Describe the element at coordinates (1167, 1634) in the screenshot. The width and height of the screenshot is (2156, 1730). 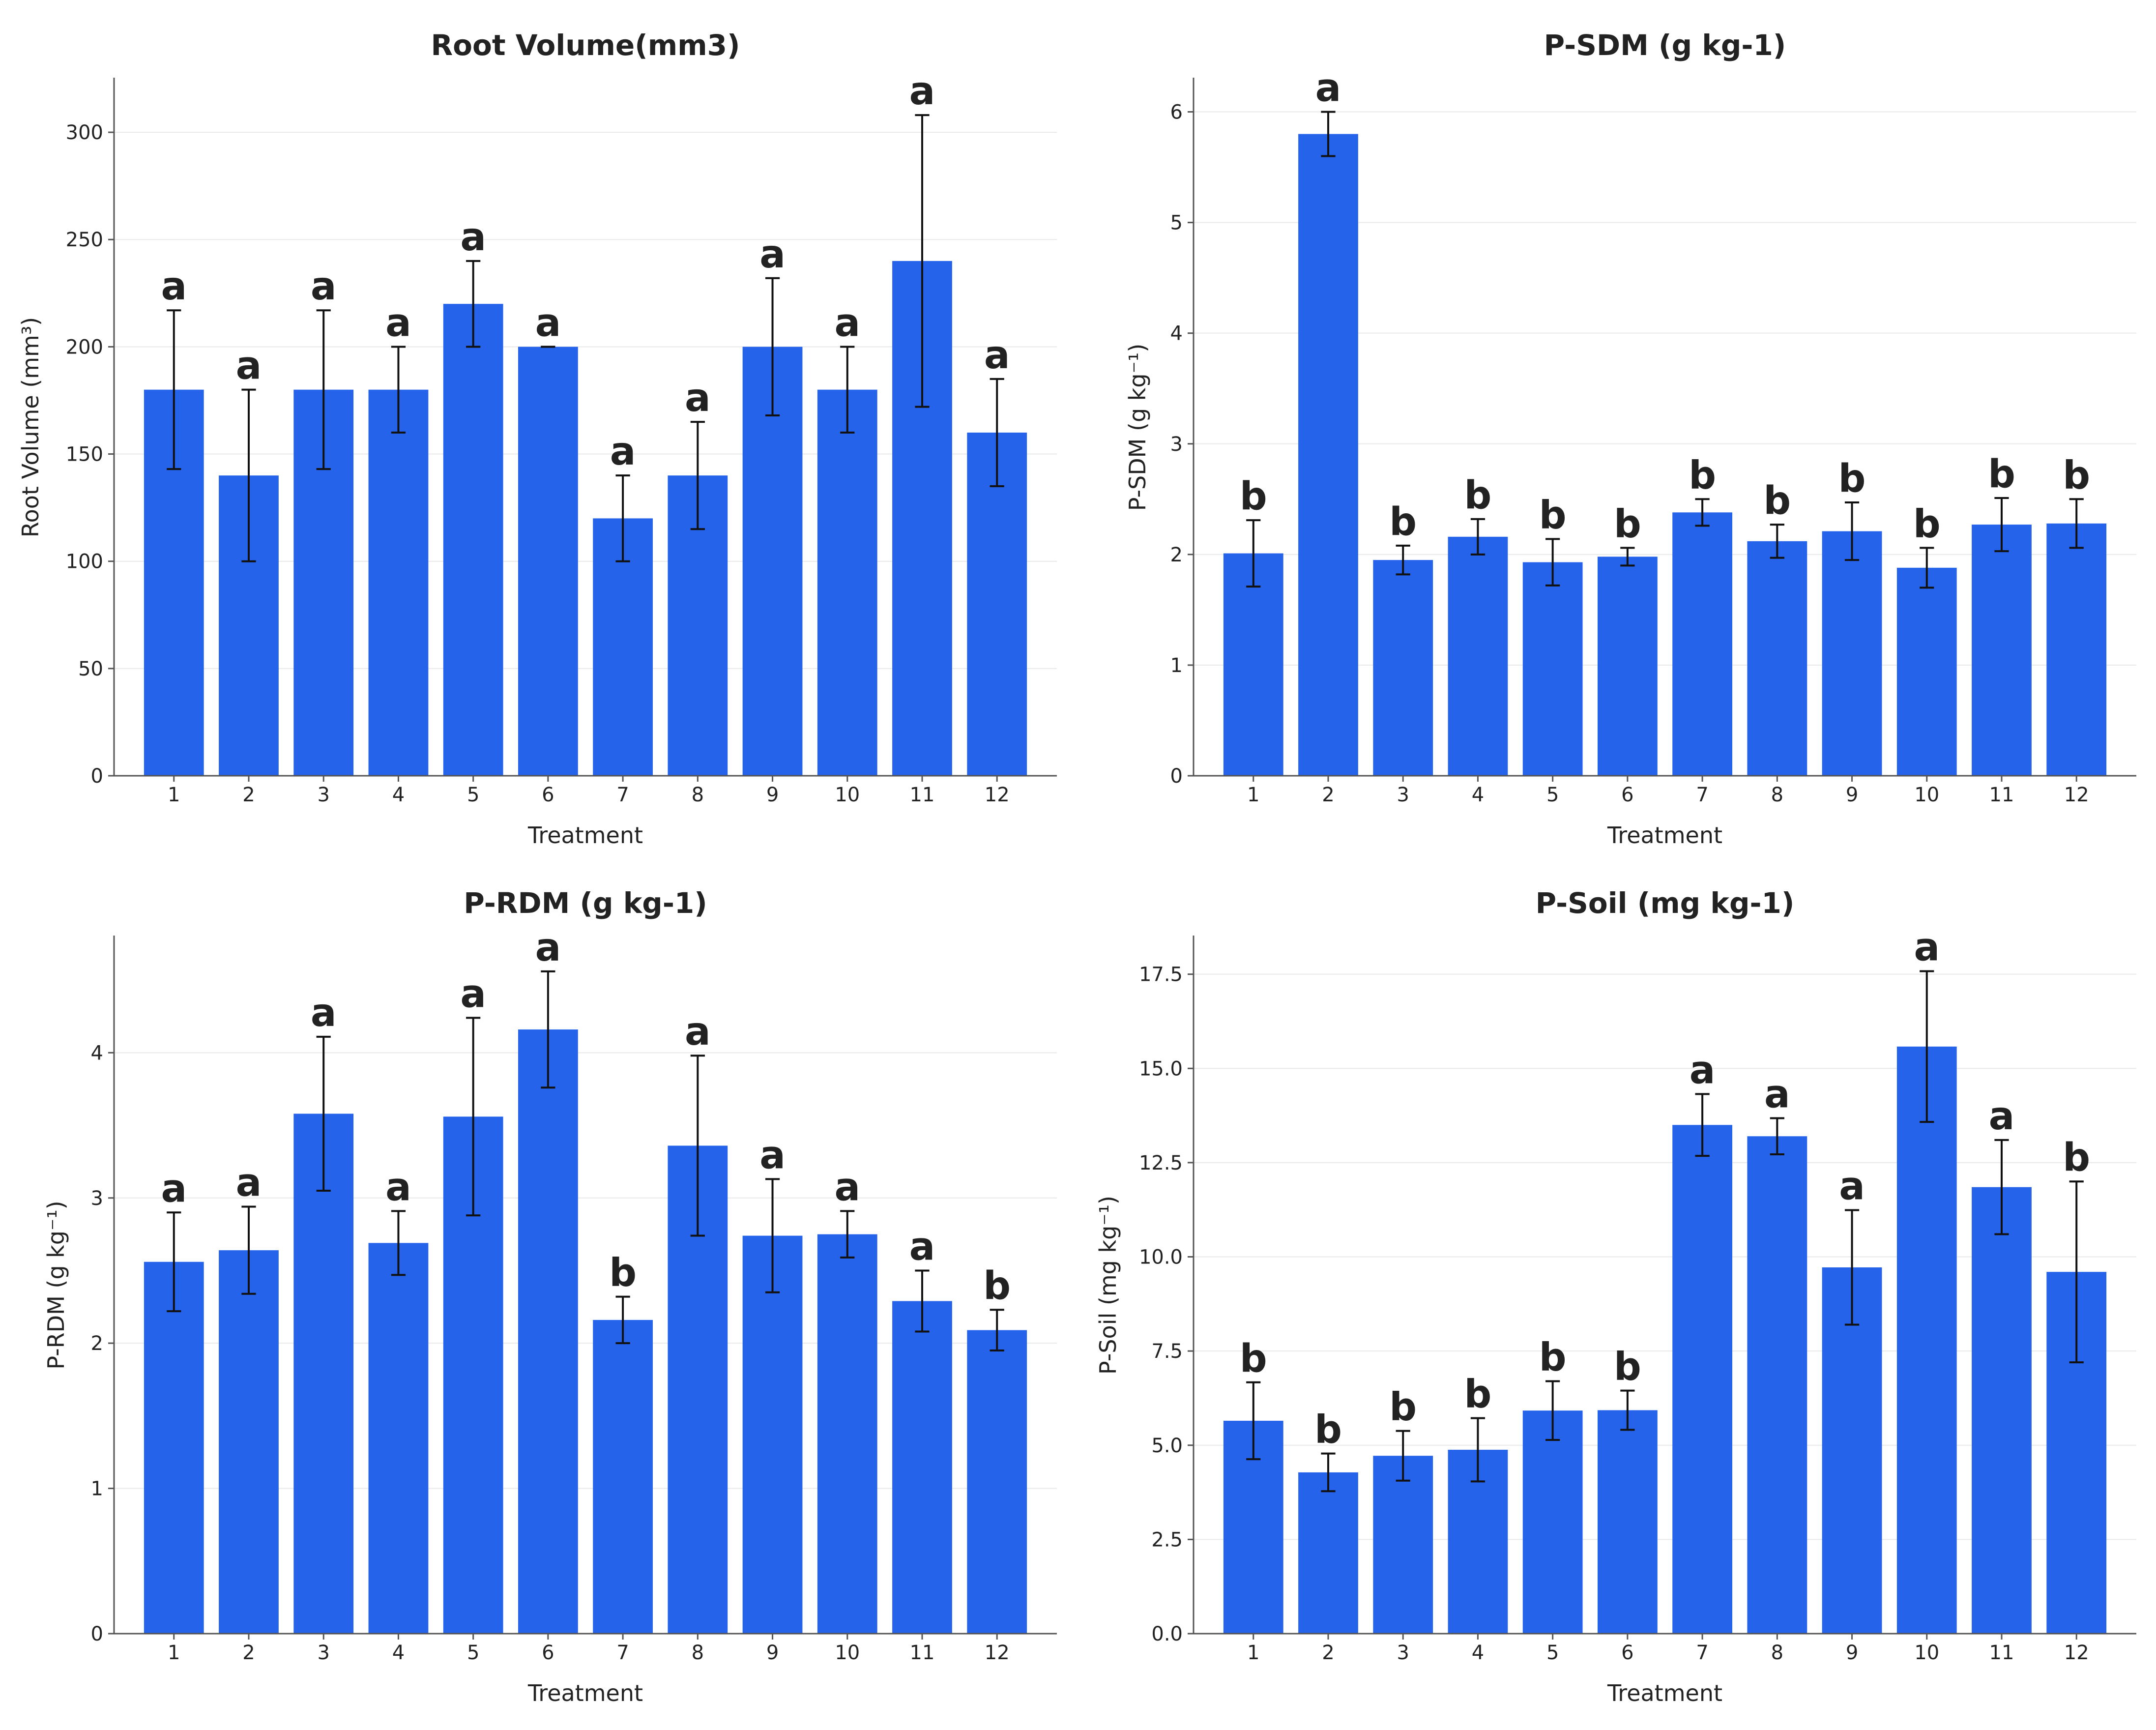
I see `y-tick-label: 0.0` at that location.